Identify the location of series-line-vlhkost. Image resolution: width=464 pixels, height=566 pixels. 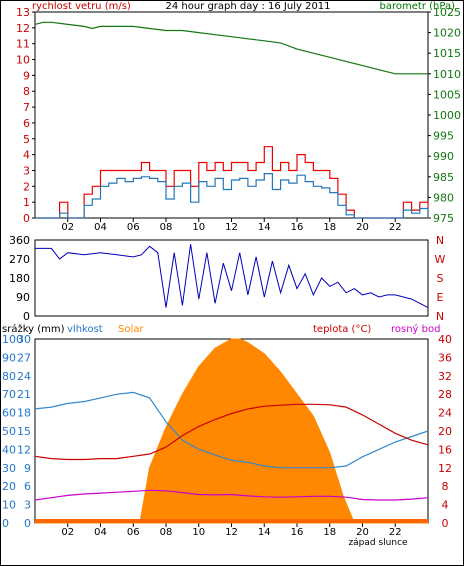
(231, 430).